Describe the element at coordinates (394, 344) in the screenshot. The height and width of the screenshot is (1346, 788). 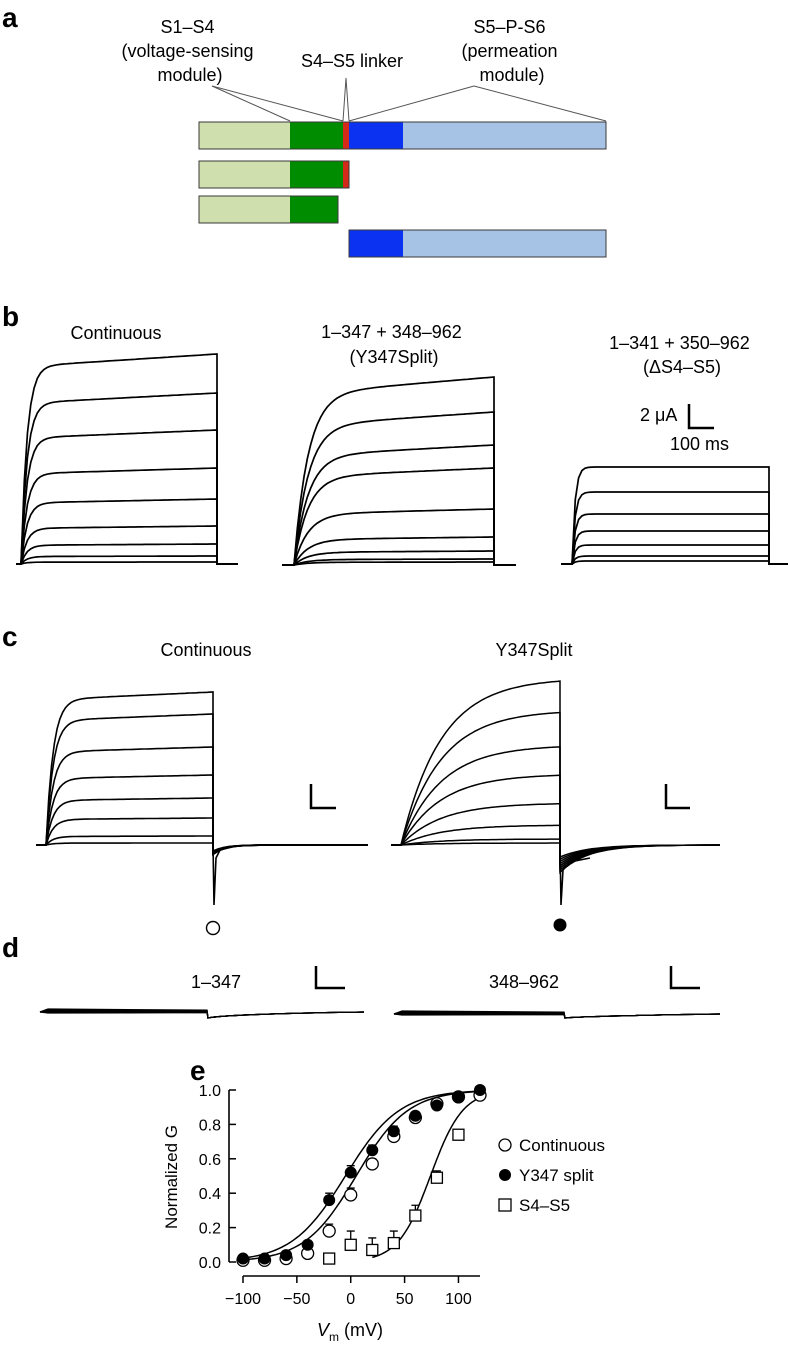
I see `panel-b-title-y347split: 1–347 + 348–962 (Y347Split)` at that location.